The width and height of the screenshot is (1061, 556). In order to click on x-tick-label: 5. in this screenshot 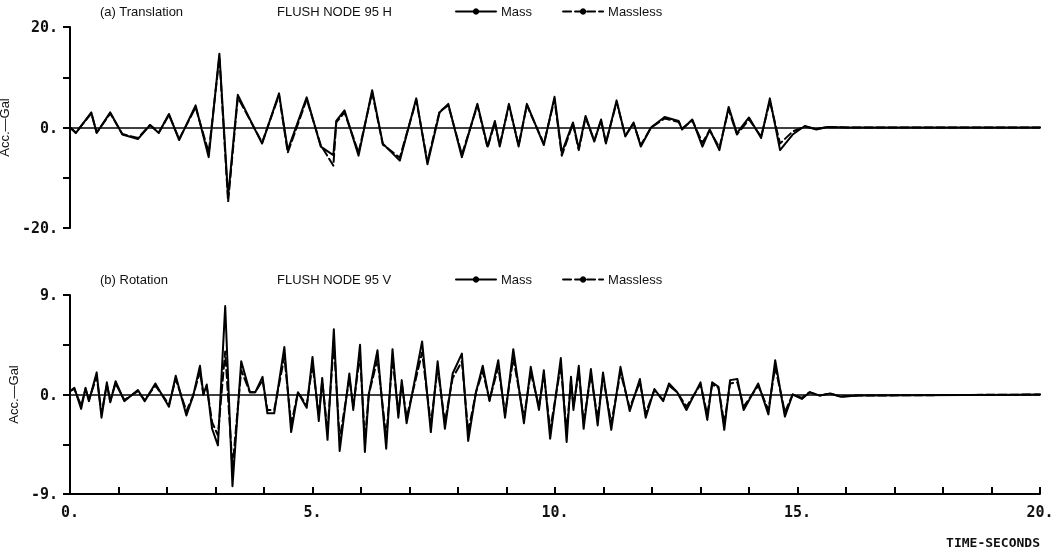, I will do `click(312, 511)`.